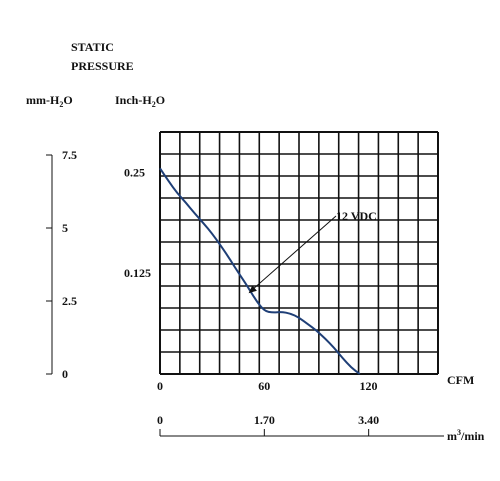 Image resolution: width=500 pixels, height=481 pixels. What do you see at coordinates (294, 253) in the screenshot?
I see `annotation-leader-line` at bounding box center [294, 253].